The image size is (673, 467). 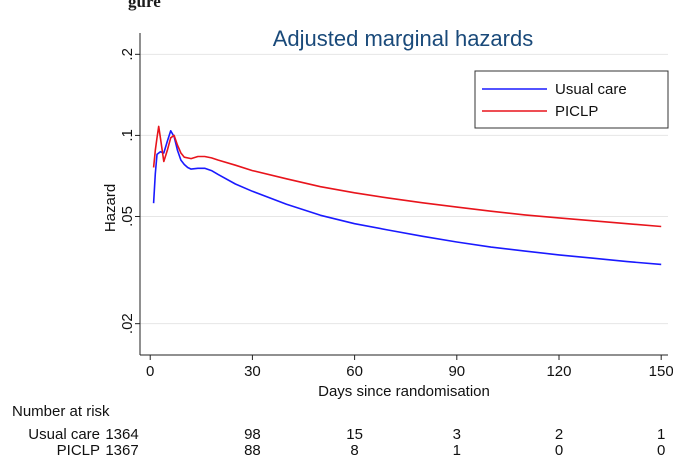 I want to click on y-axis-label: Hazard, so click(x=110, y=208).